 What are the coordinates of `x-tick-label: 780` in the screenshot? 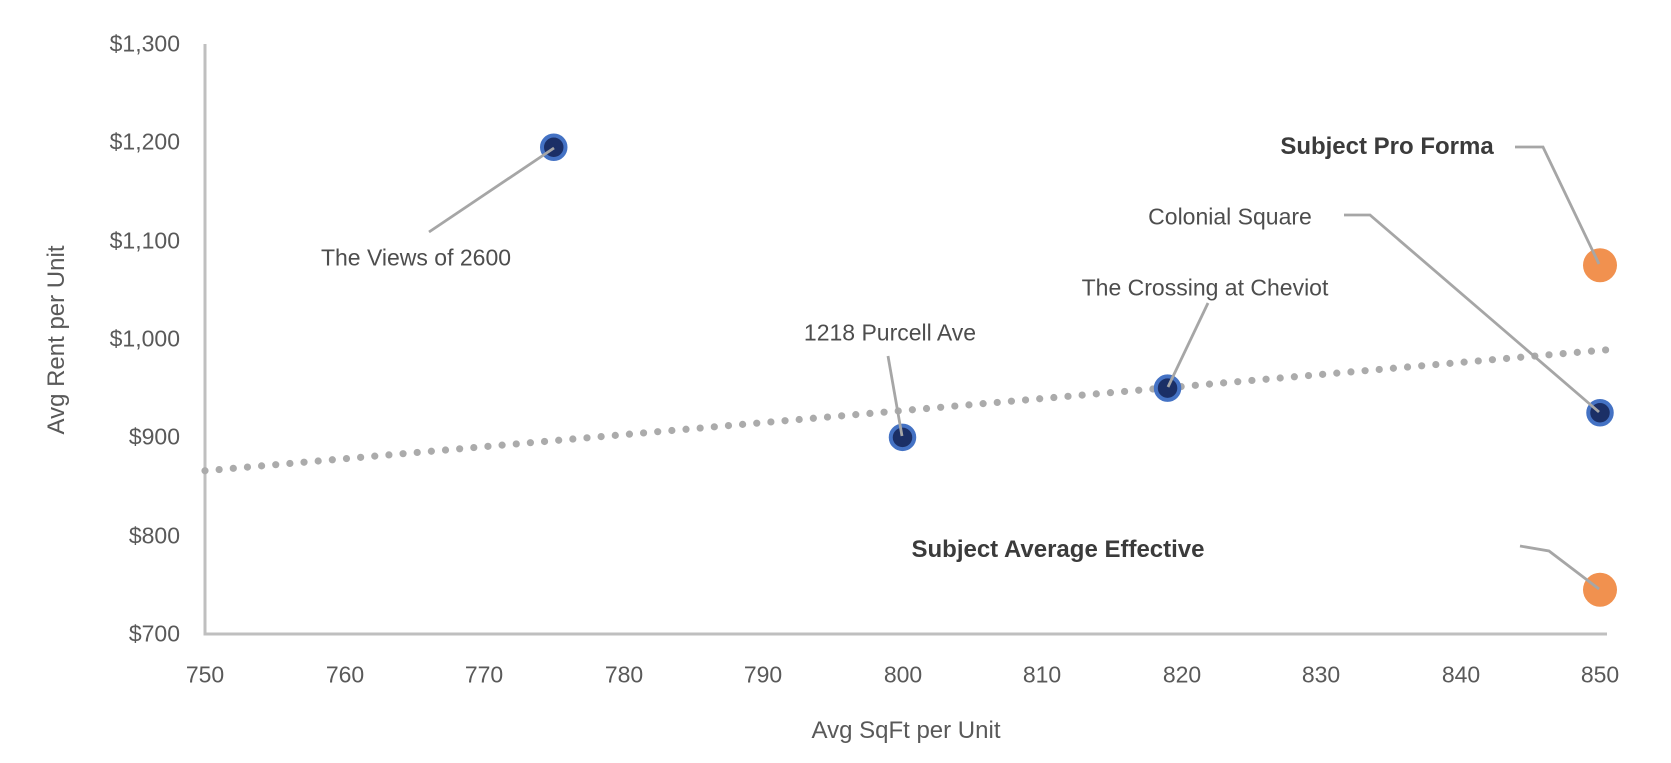 It's located at (624, 674).